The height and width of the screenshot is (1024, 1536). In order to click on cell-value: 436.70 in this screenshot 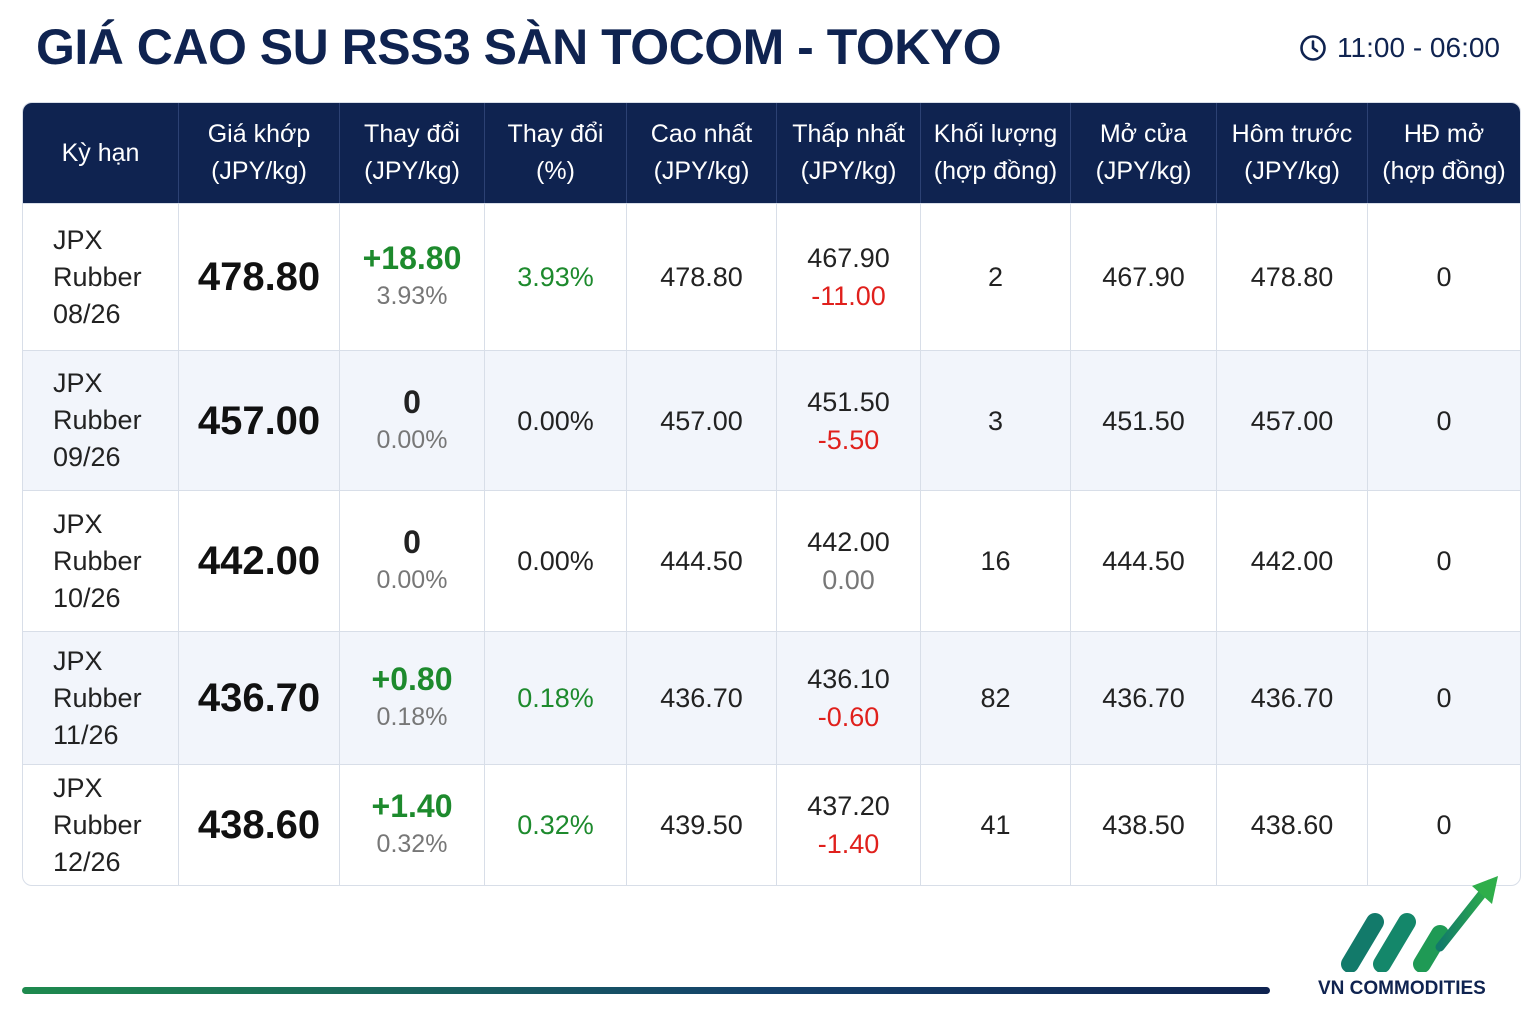, I will do `click(1143, 698)`.